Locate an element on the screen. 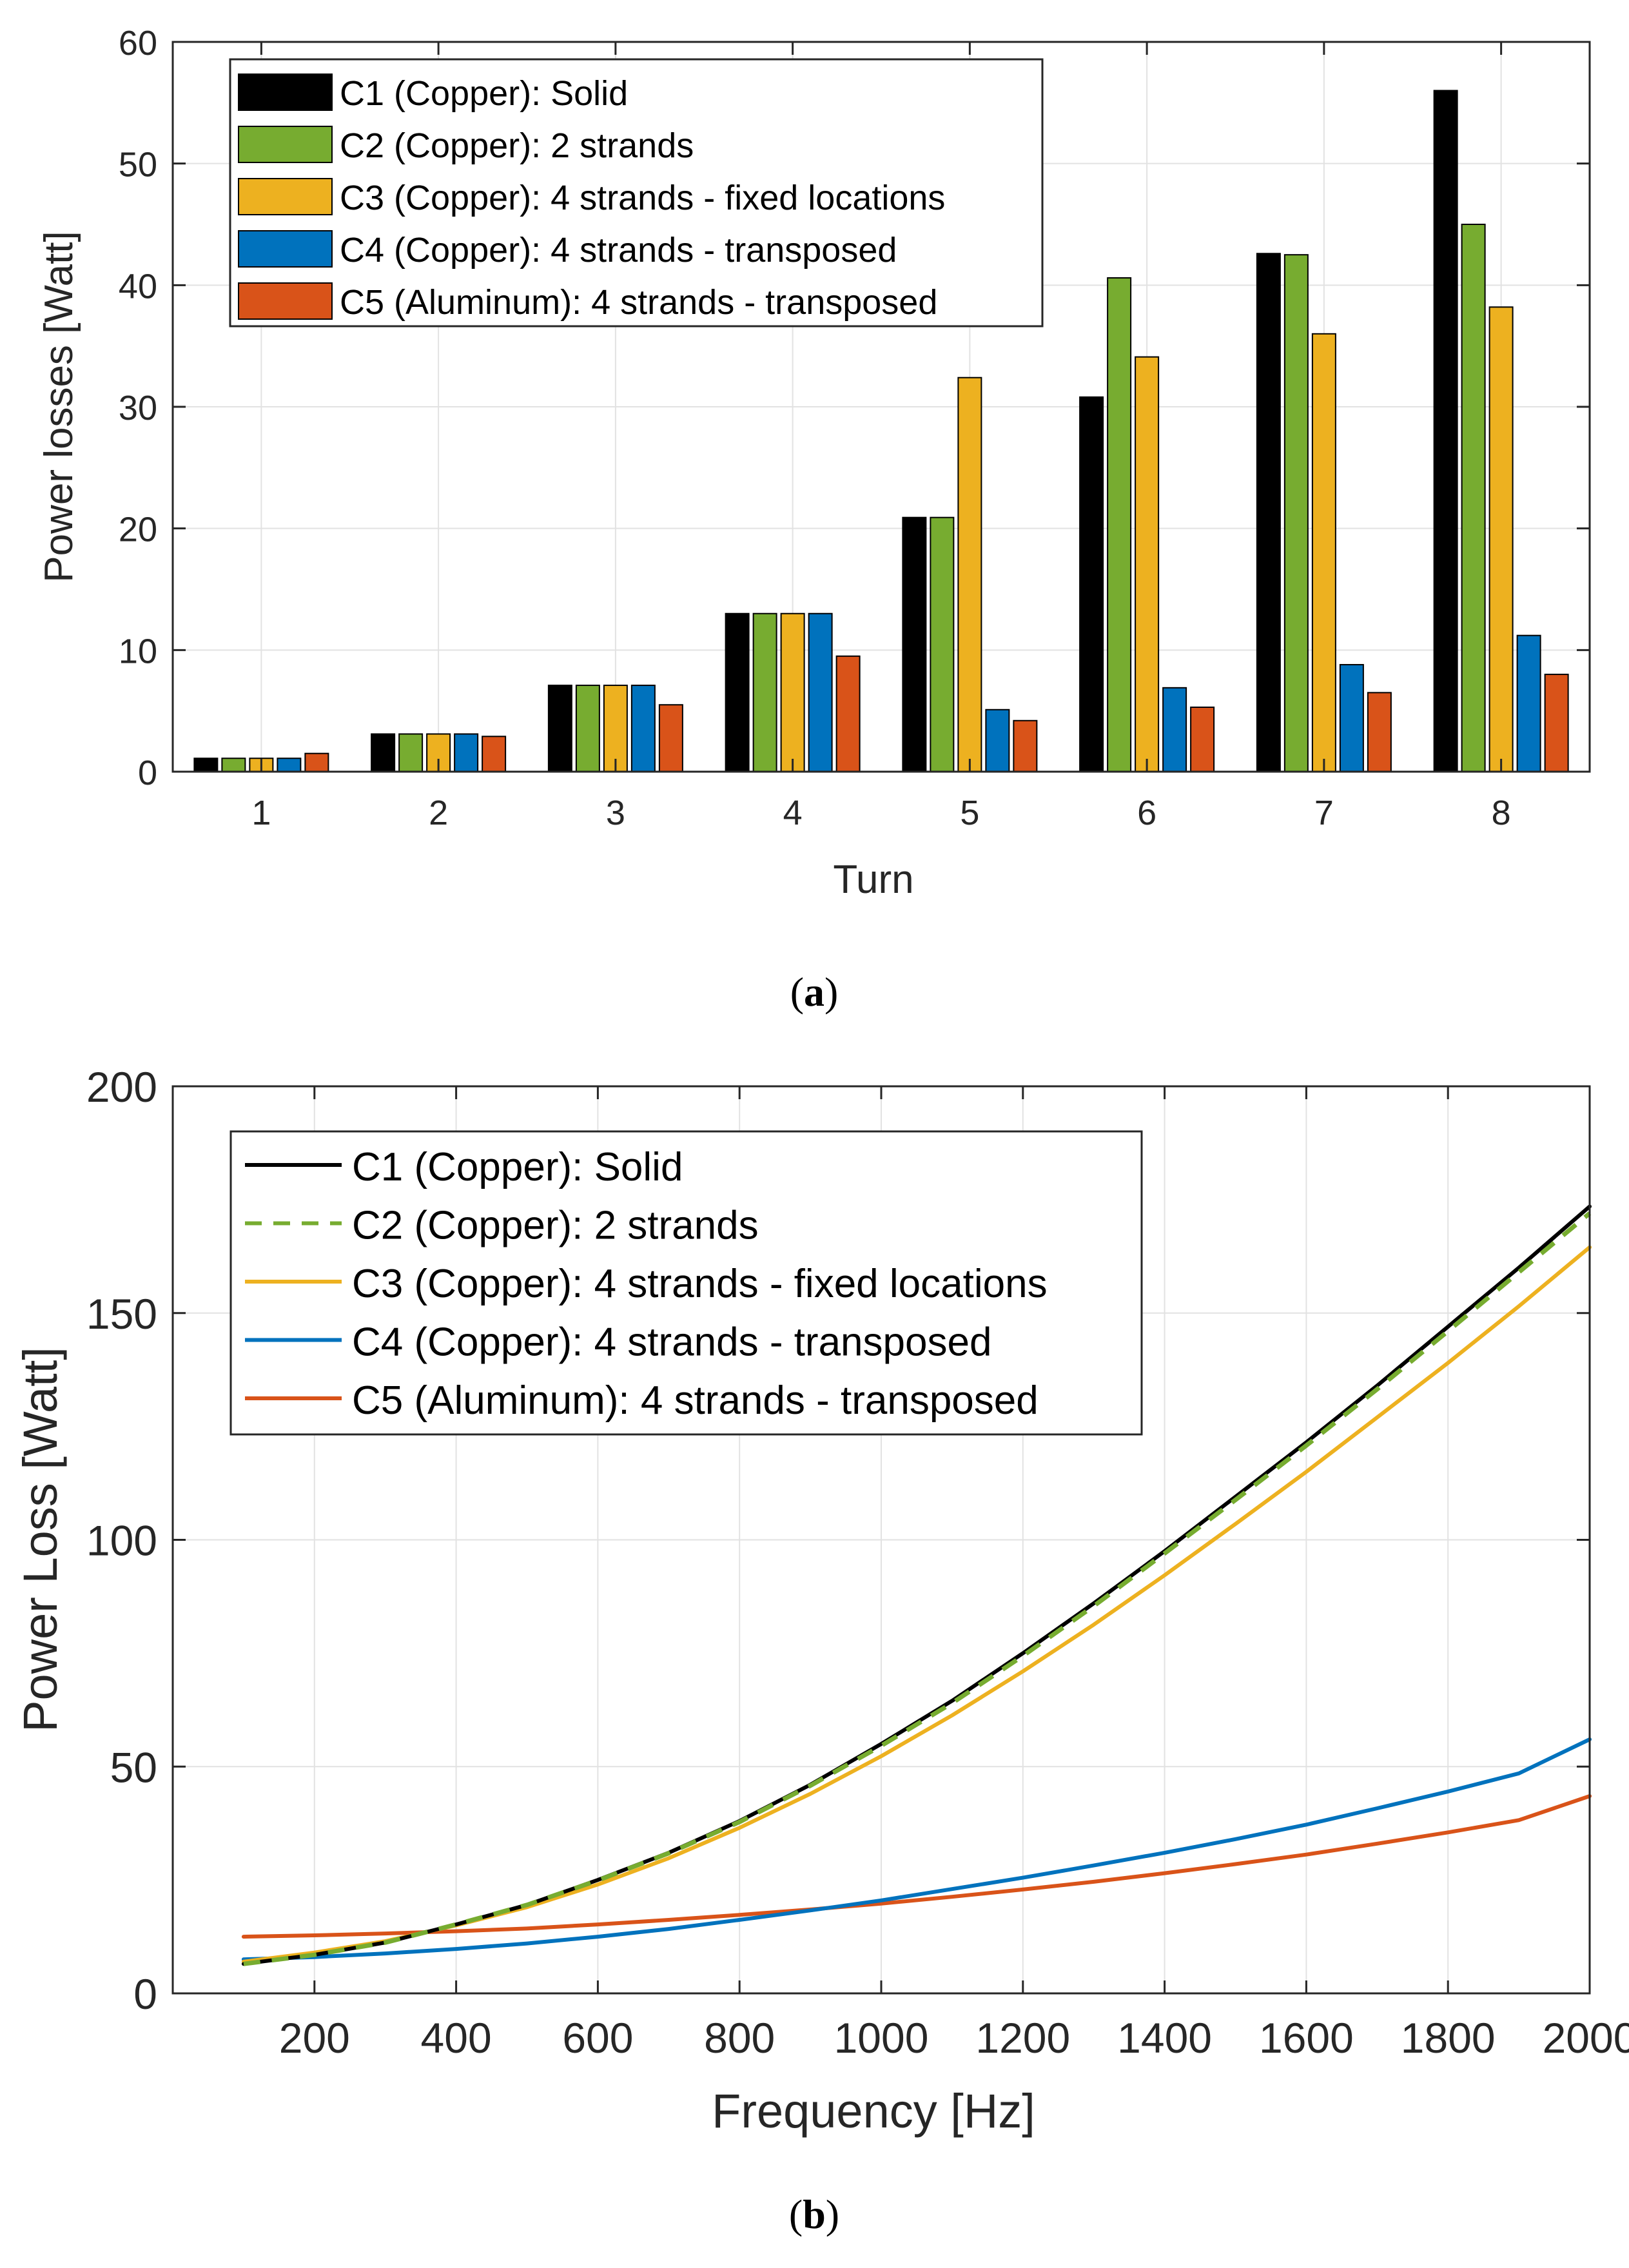 The width and height of the screenshot is (1629, 2268). bar-x-tick-label: 2 is located at coordinates (438, 813).